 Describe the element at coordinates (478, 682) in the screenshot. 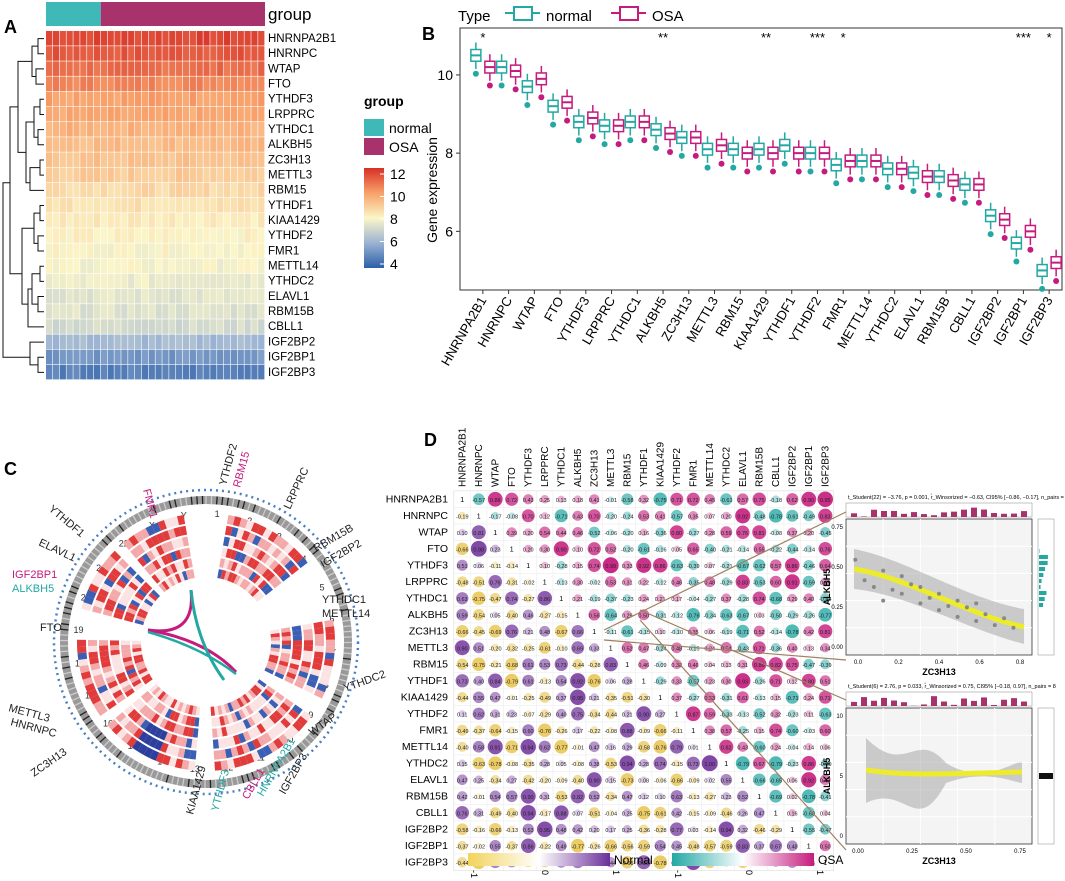

I see `corr-value-normal: 0.40` at that location.